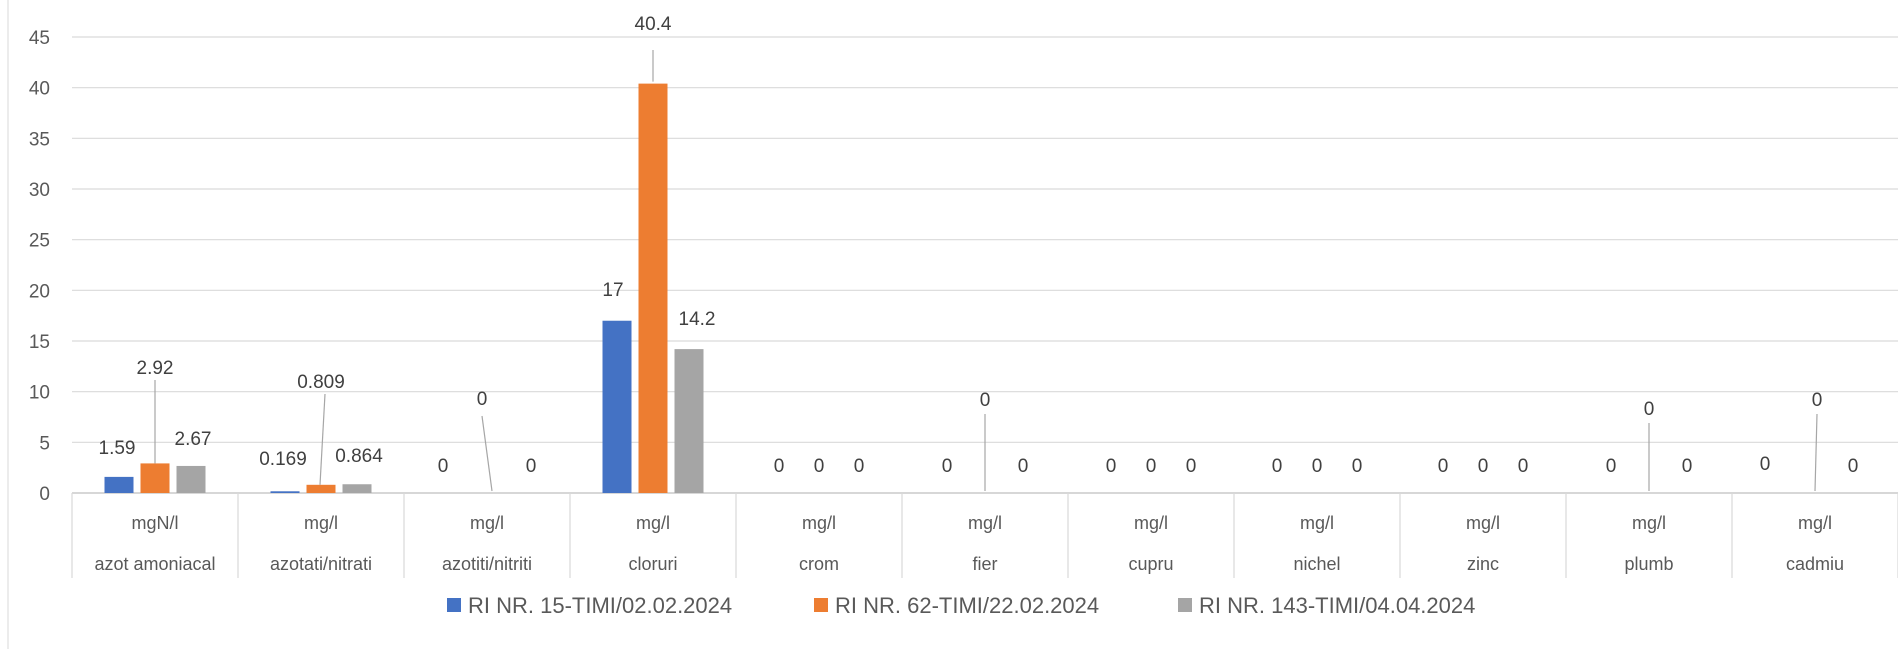  Describe the element at coordinates (967, 605) in the screenshot. I see `legend-label: RI NR. 62-TIMI/22.02.2024` at that location.